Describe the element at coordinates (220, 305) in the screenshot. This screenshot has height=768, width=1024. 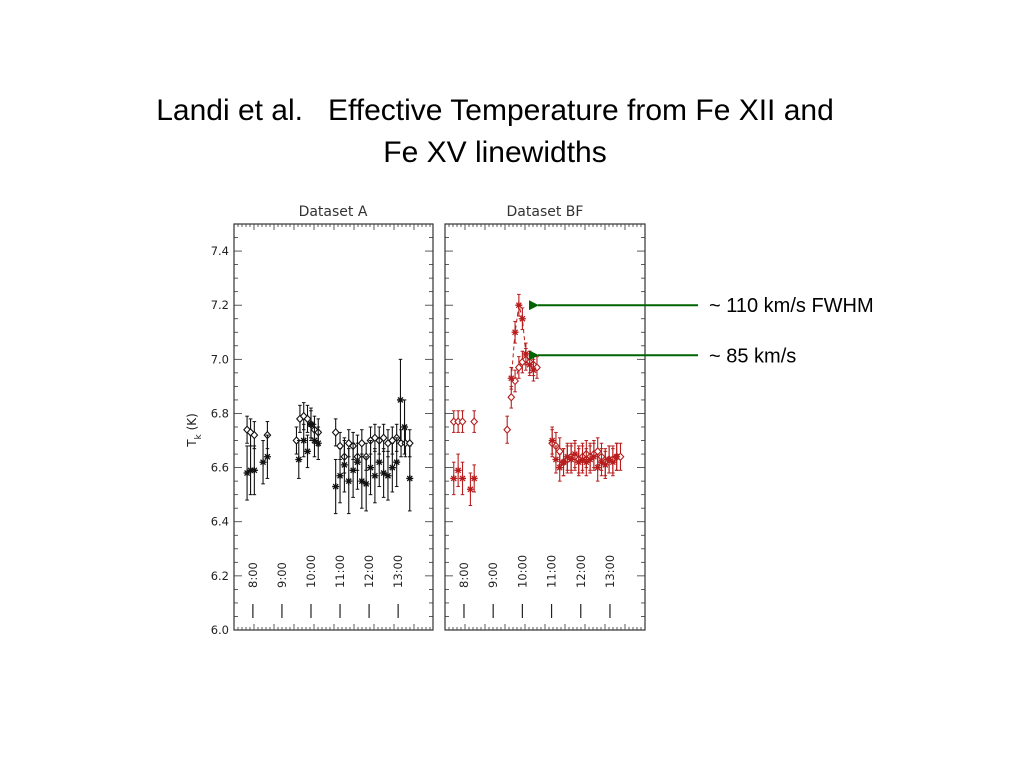
I see `y-tick-label: 7.2` at that location.